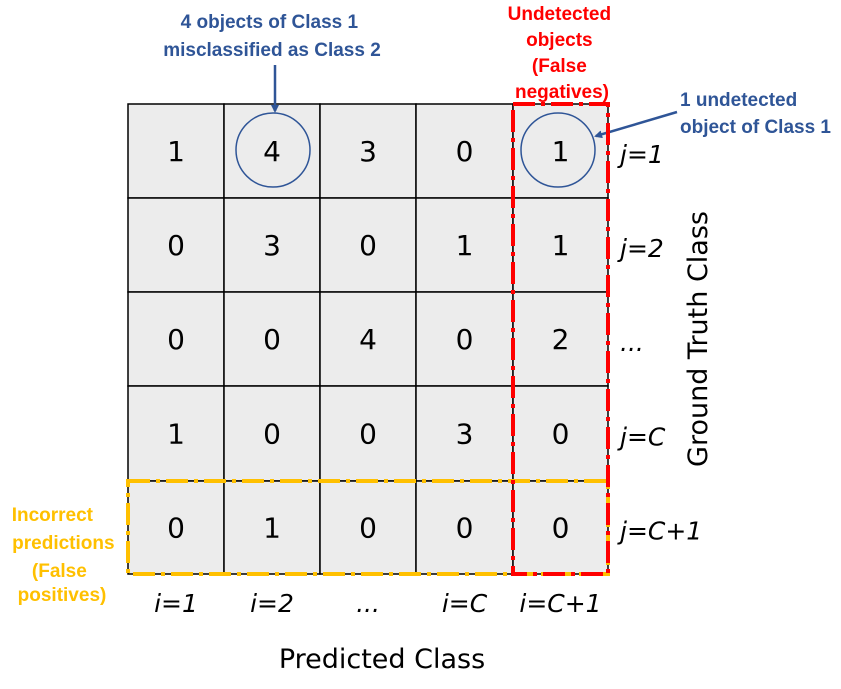  I want to click on highlight-circle-undetected, so click(558, 150).